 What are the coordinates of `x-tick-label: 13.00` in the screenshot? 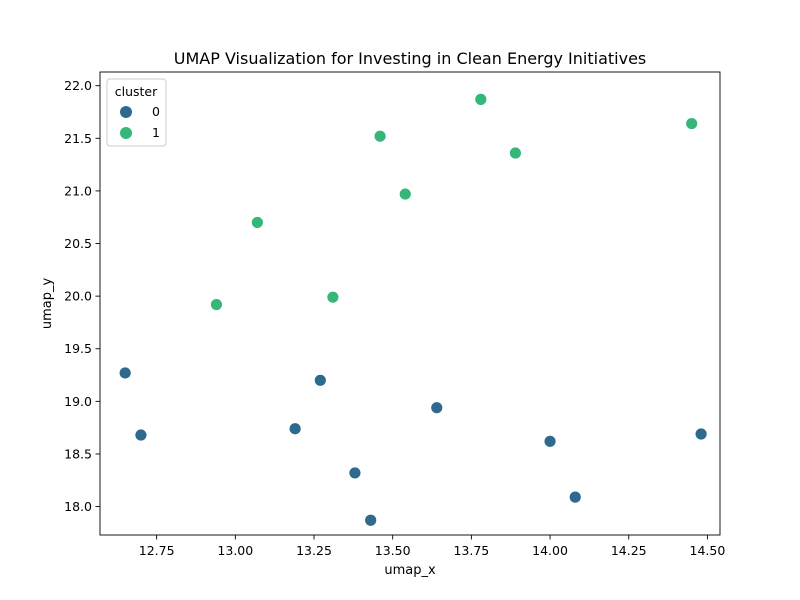 It's located at (235, 550).